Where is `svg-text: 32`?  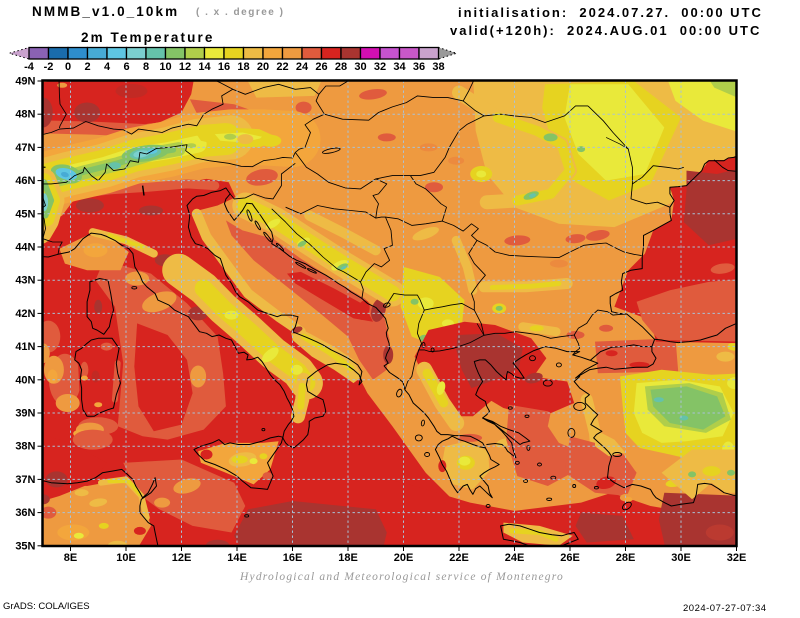 svg-text: 32 is located at coordinates (380, 67).